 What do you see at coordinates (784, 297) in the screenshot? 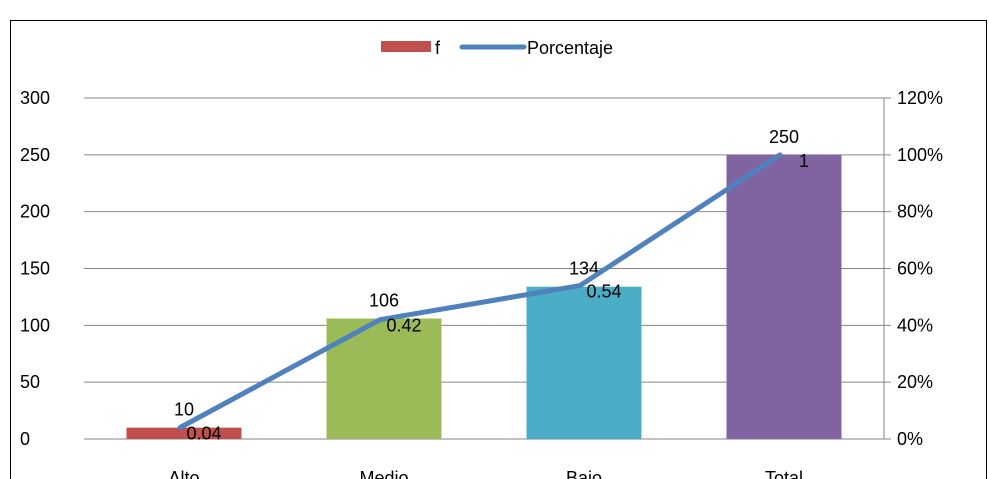
I see `bar-total` at bounding box center [784, 297].